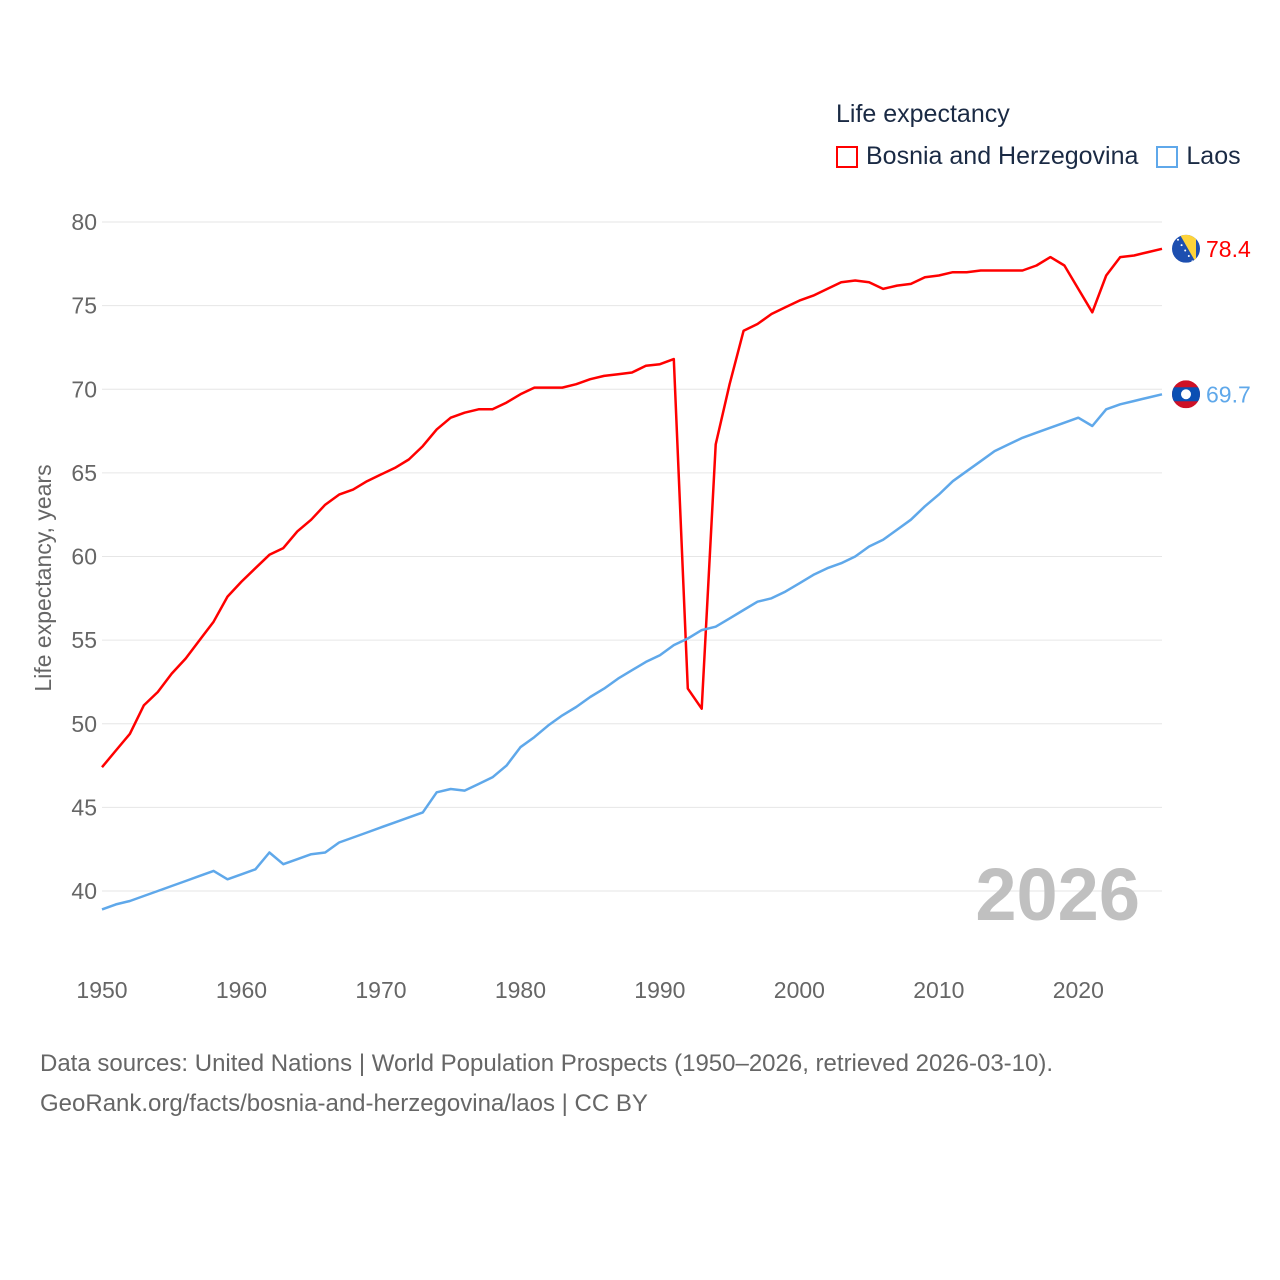 The width and height of the screenshot is (1280, 1280). Describe the element at coordinates (1057, 894) in the screenshot. I see `year-watermark: 2026` at that location.